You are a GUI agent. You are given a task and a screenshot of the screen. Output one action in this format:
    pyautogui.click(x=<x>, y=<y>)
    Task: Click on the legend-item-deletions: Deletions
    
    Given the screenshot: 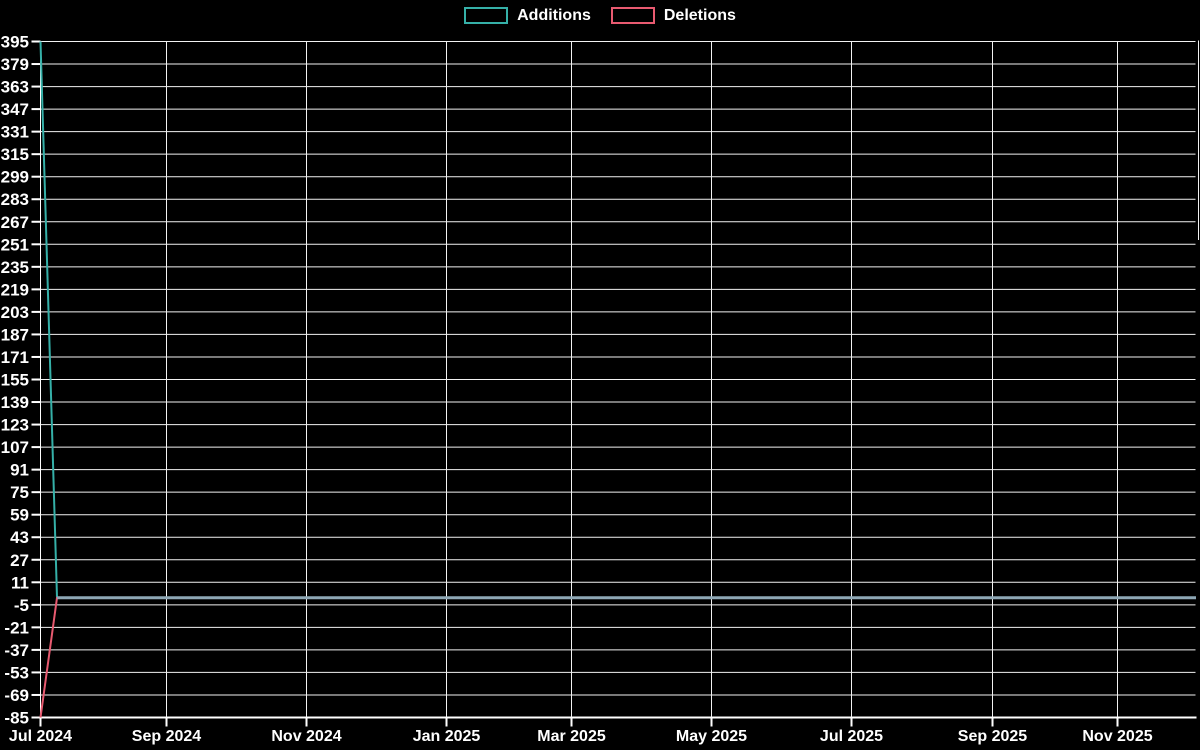 What is the action you would take?
    pyautogui.click(x=673, y=15)
    